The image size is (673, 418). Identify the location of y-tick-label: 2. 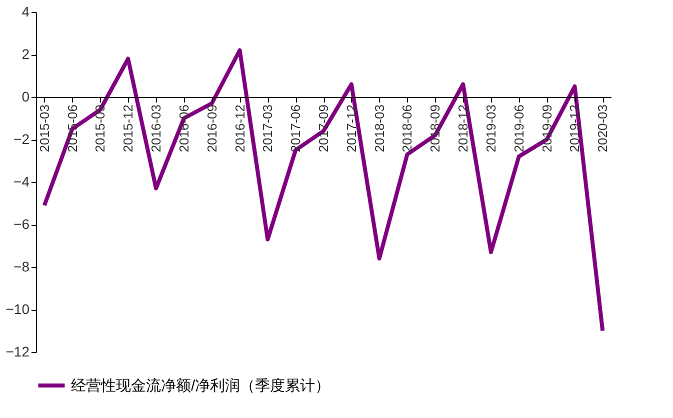
(26, 54).